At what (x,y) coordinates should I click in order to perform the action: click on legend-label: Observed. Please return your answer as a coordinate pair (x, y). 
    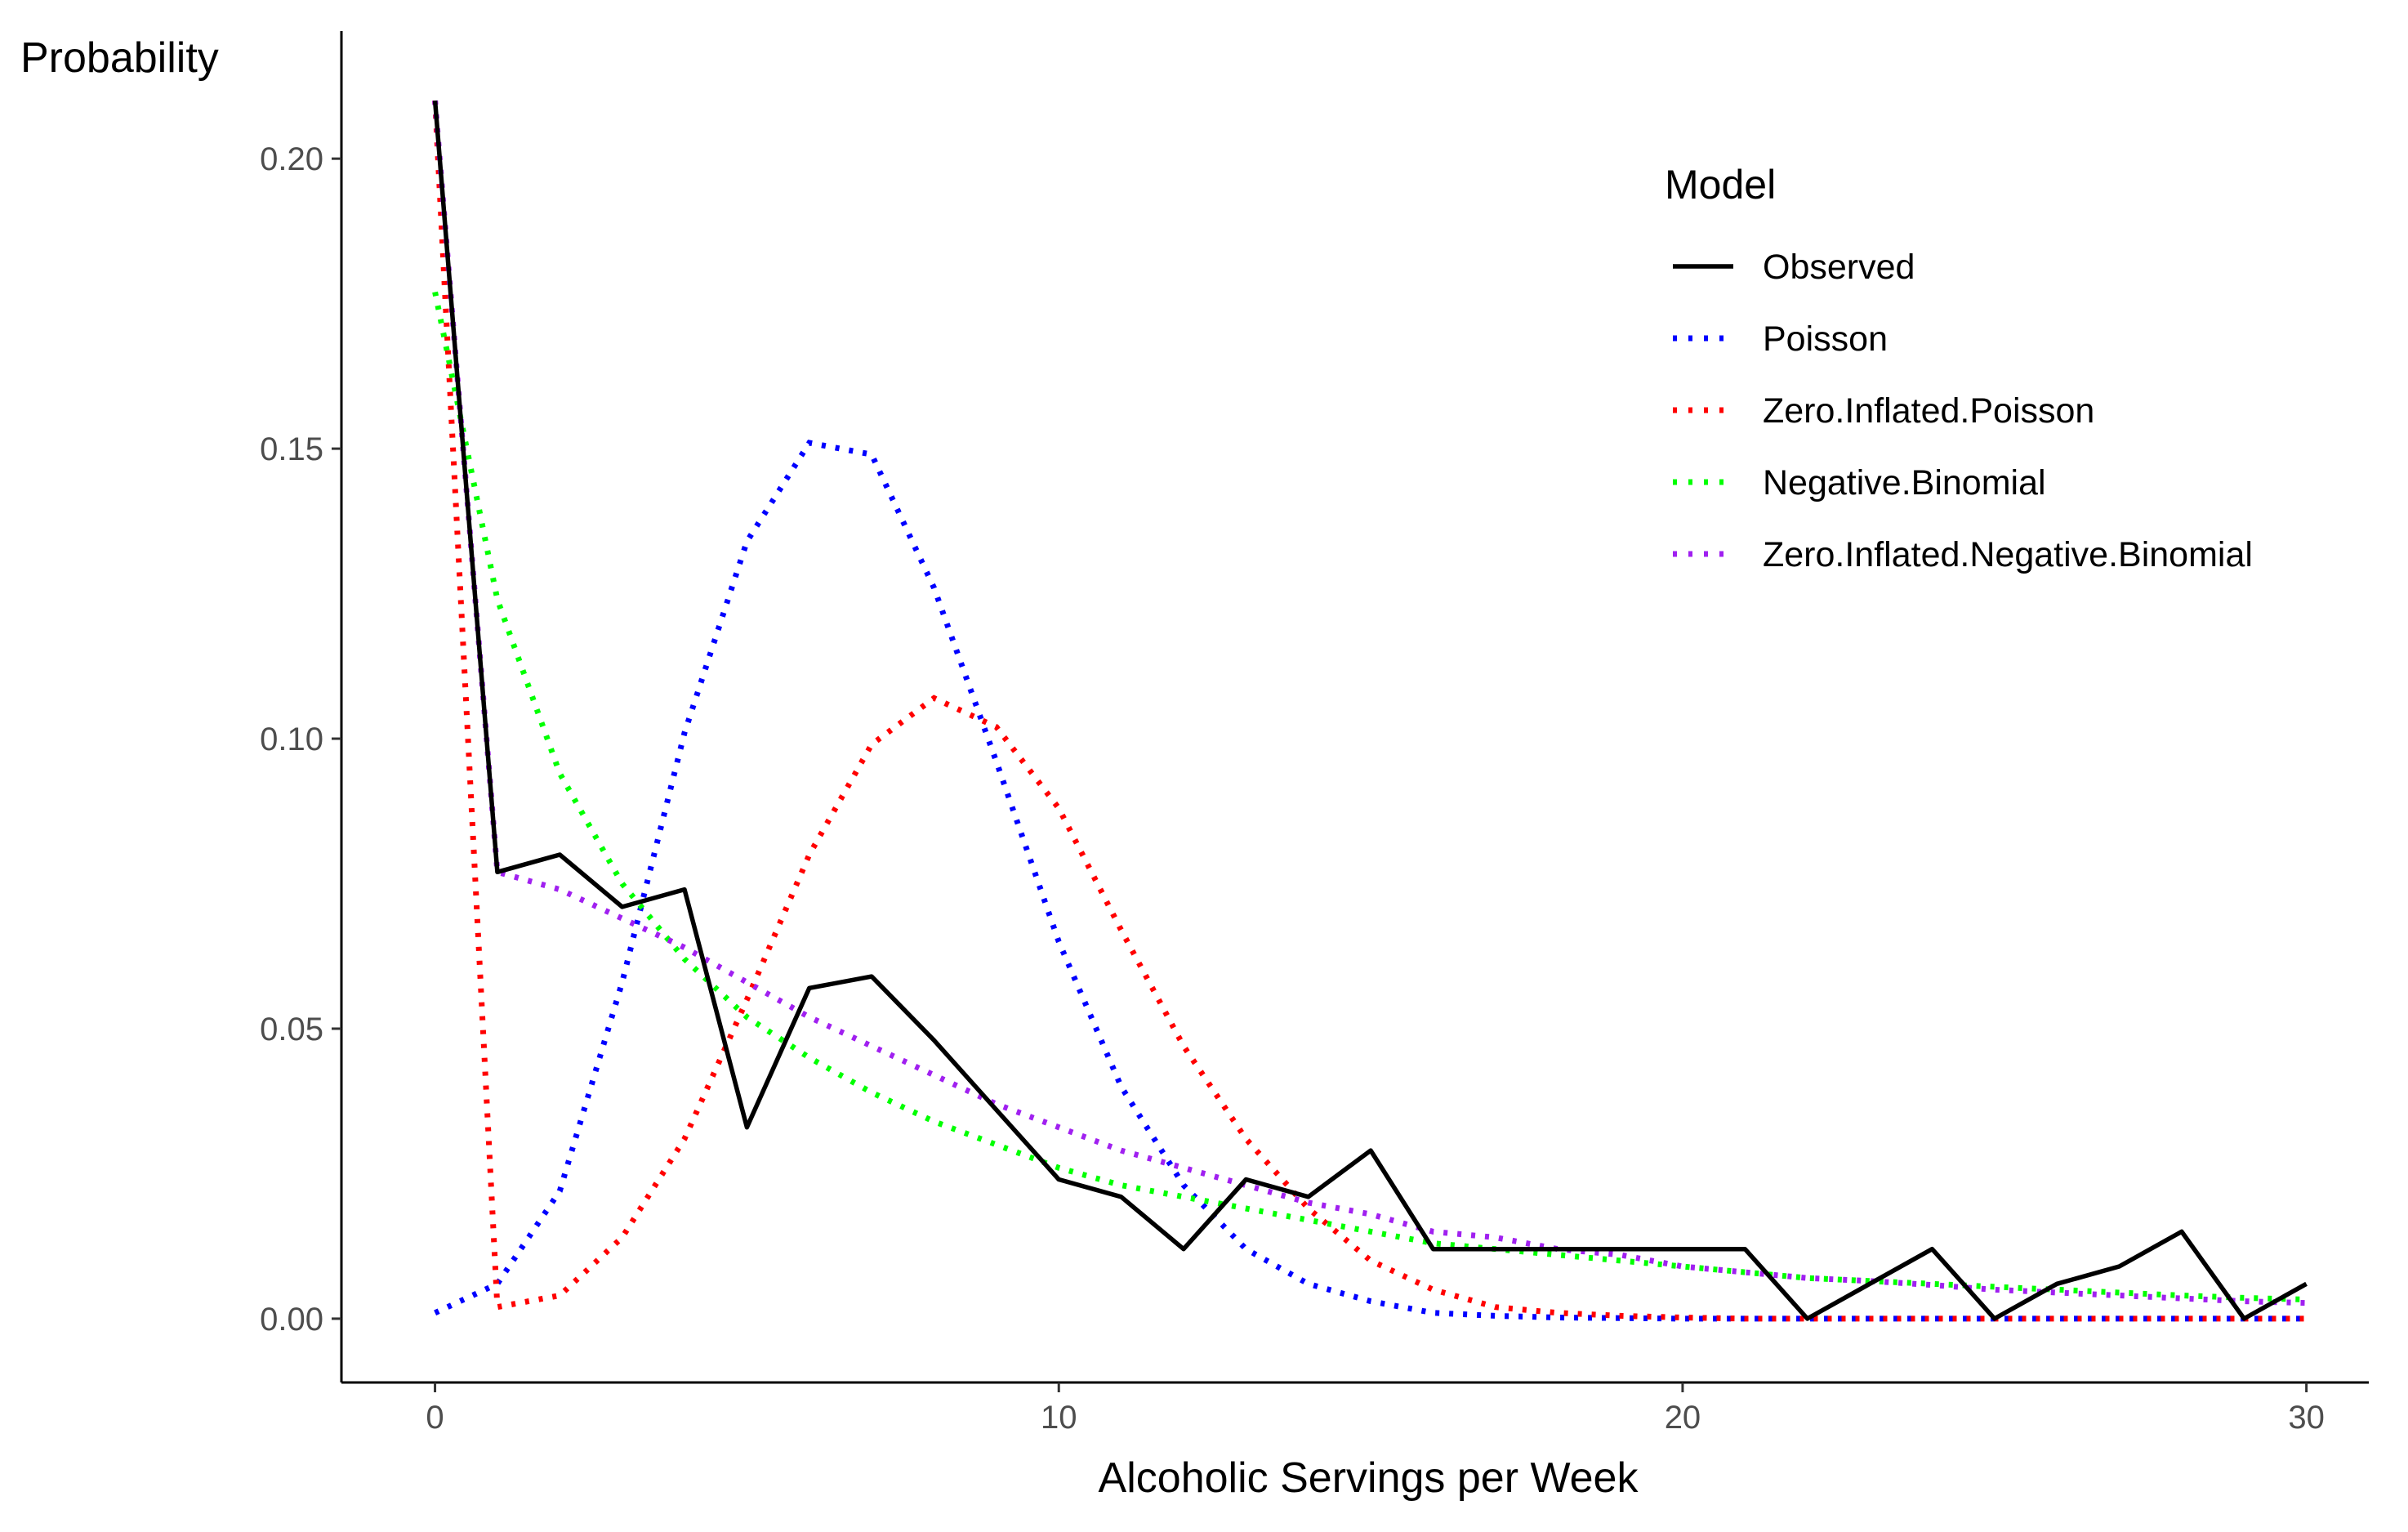
    Looking at the image, I should click on (1839, 267).